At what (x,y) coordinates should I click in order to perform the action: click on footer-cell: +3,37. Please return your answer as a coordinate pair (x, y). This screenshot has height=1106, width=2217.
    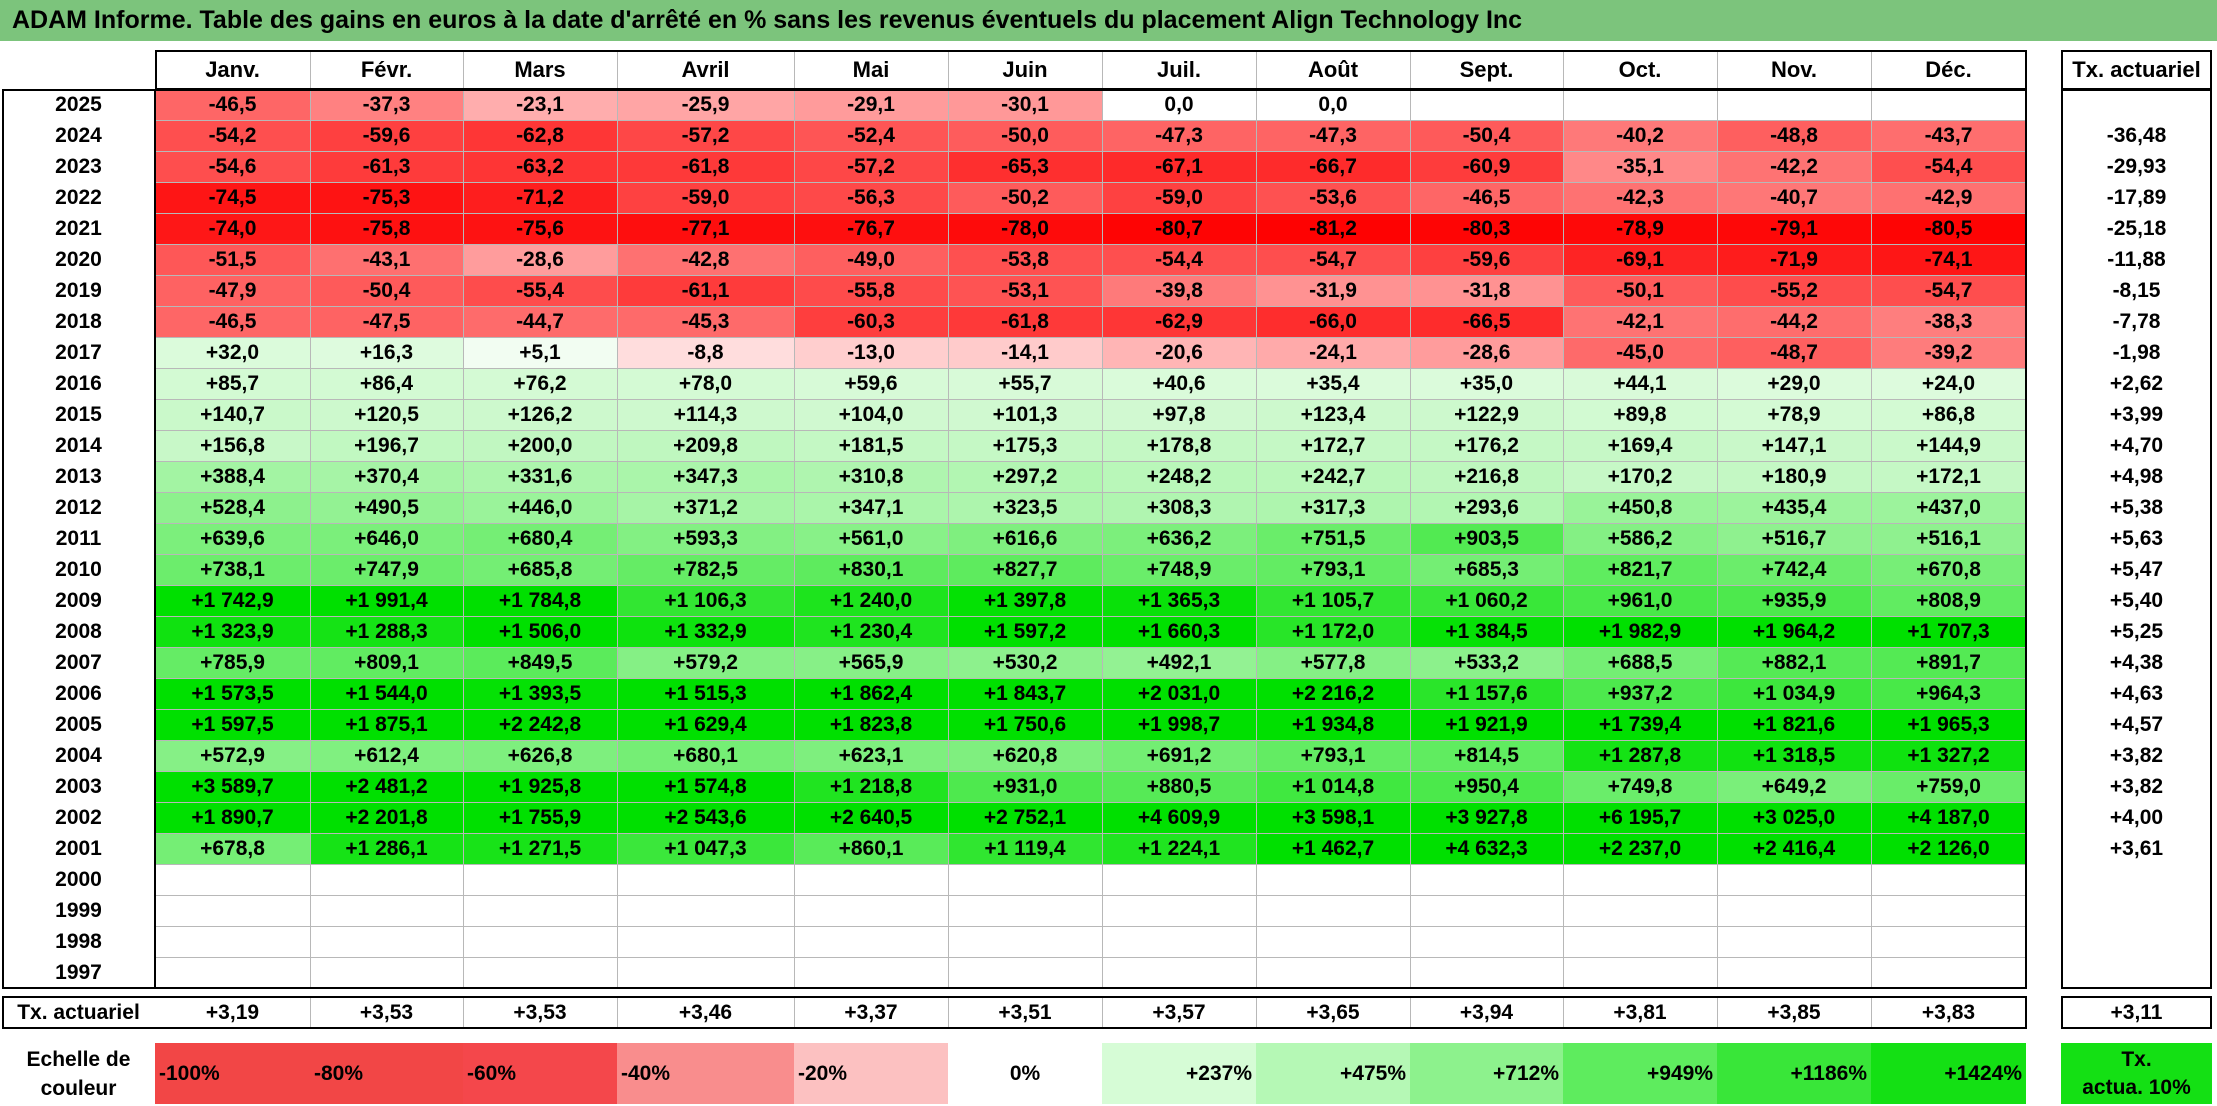
    Looking at the image, I should click on (871, 1012).